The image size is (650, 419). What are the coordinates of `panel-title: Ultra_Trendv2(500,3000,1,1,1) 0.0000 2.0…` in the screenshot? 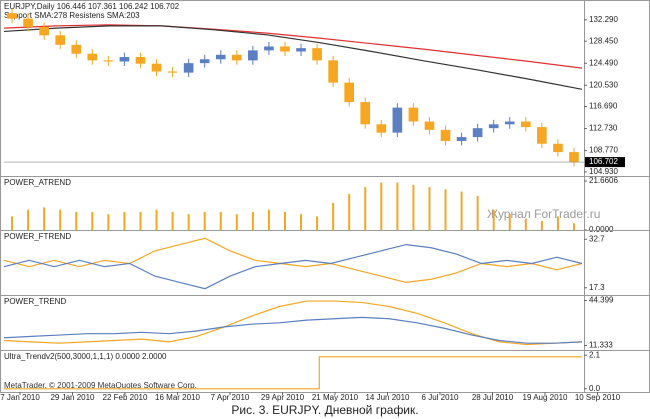 It's located at (85, 356).